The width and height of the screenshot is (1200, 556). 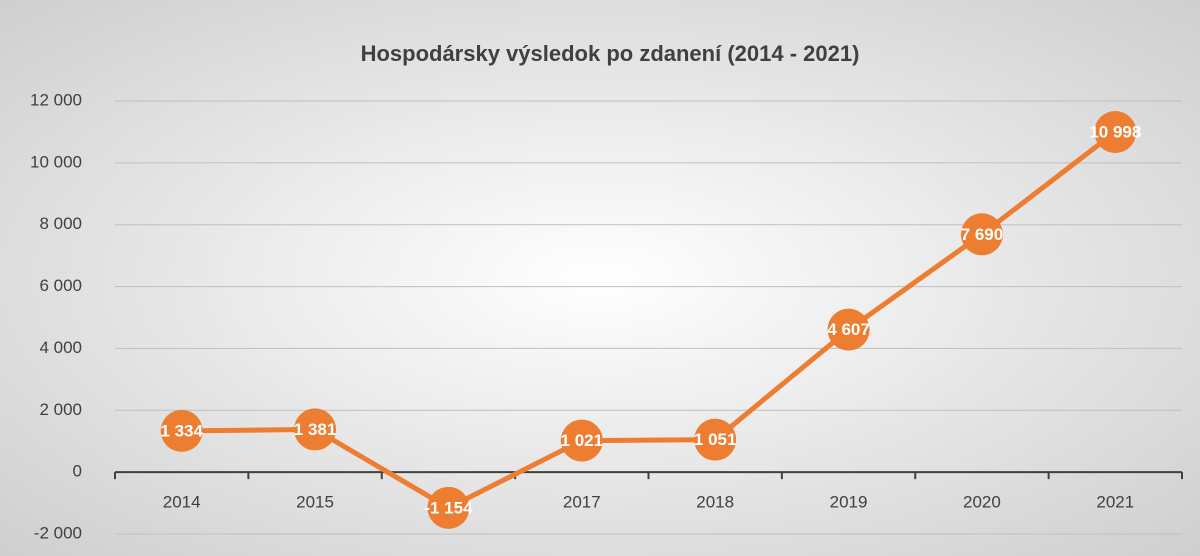 What do you see at coordinates (982, 502) in the screenshot?
I see `x-tick-label: 2020` at bounding box center [982, 502].